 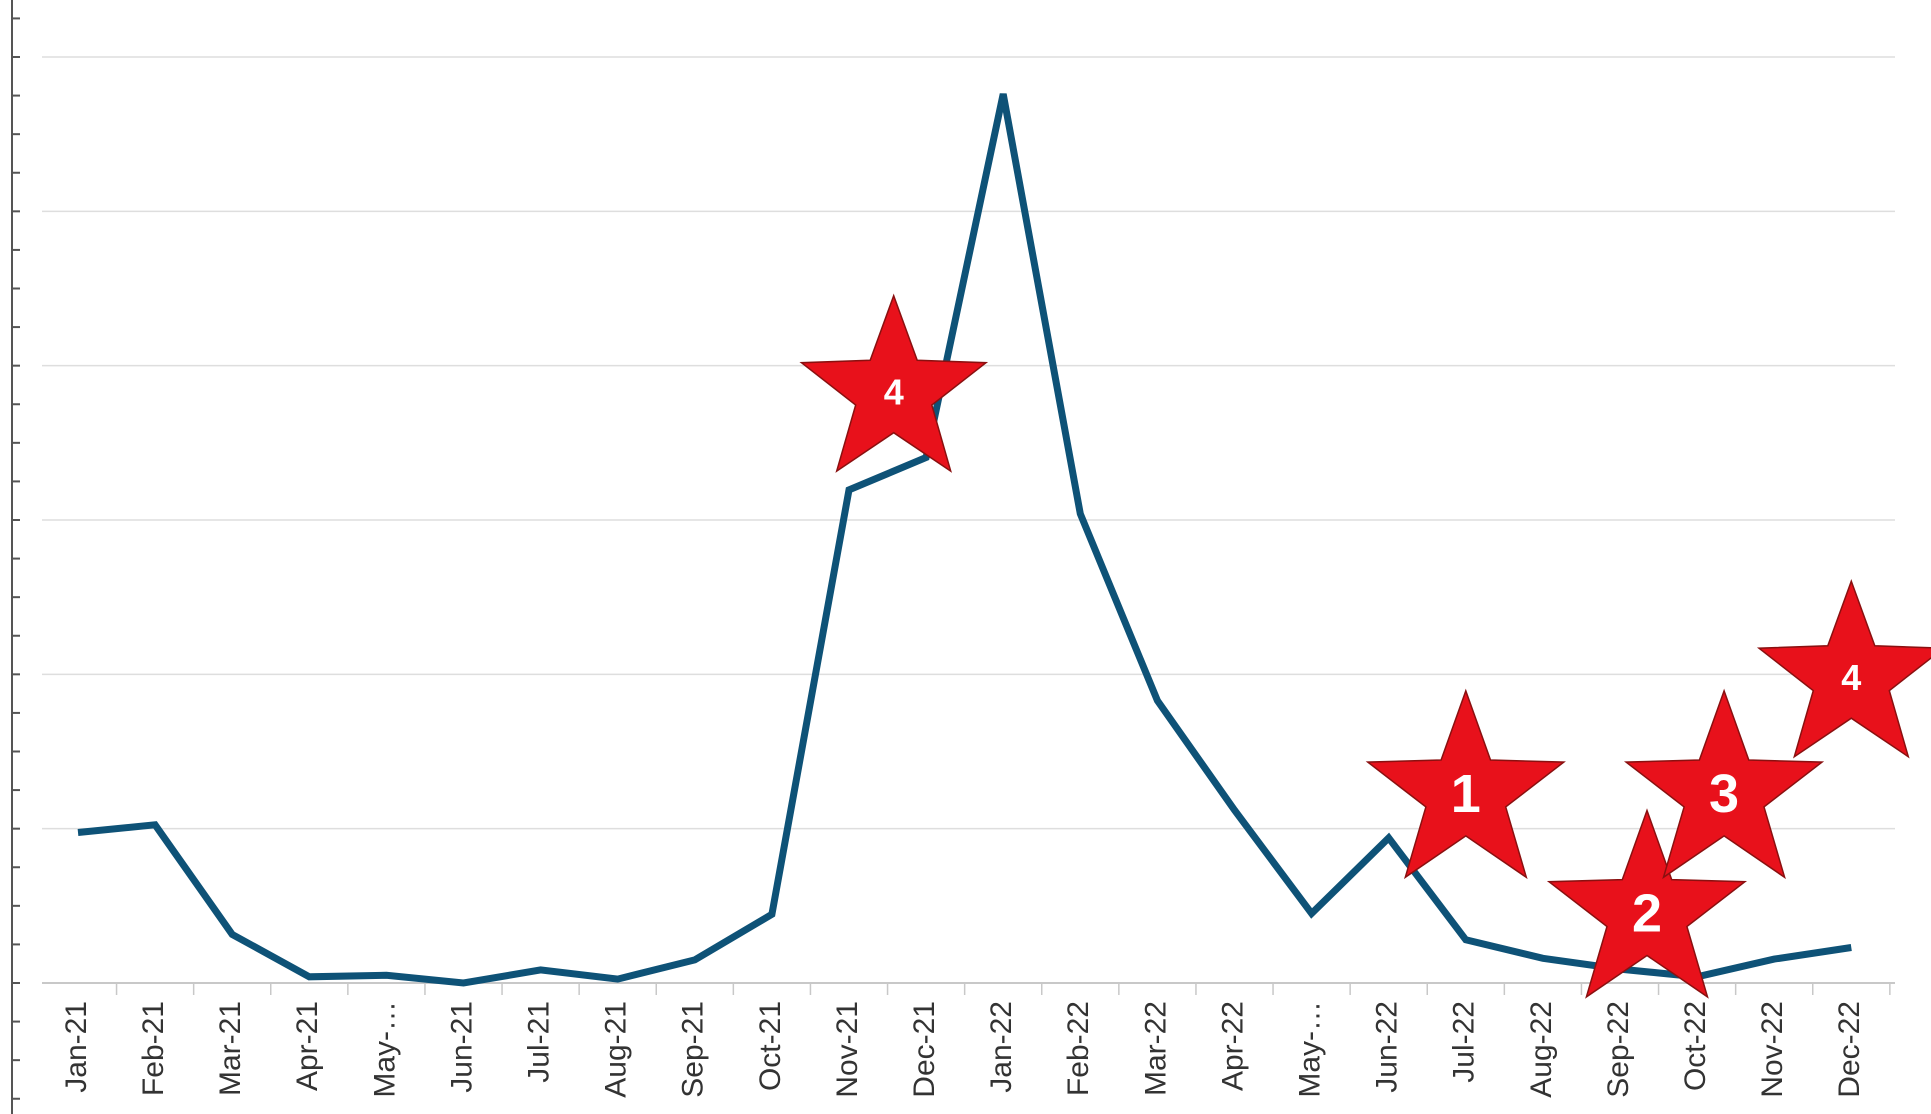 What do you see at coordinates (693, 1049) in the screenshot?
I see `x-tick-label: Sep-21` at bounding box center [693, 1049].